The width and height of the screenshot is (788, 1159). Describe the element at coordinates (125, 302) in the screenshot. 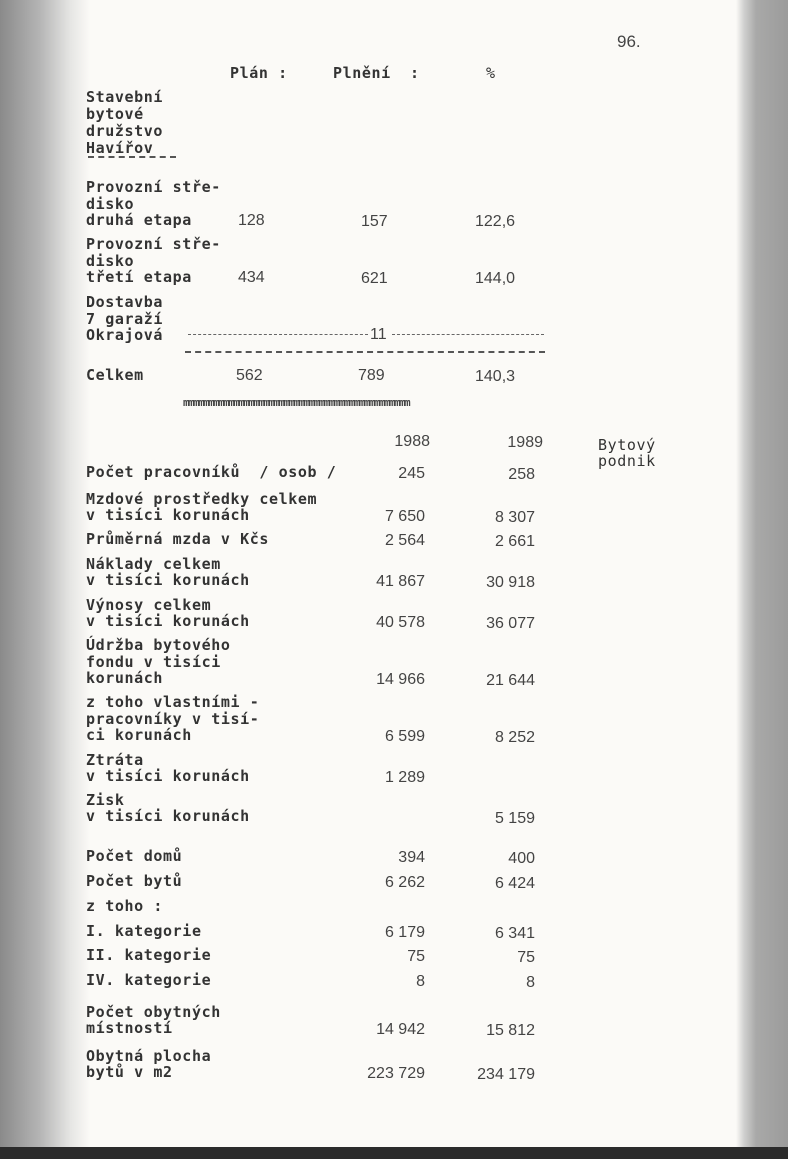

I see `row-label-line: Dostavba` at that location.